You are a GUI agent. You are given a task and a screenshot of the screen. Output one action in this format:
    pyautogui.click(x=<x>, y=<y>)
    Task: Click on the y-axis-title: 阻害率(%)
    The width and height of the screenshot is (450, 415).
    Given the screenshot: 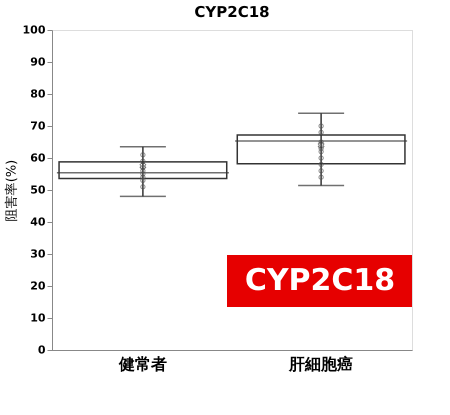 What is the action you would take?
    pyautogui.click(x=12, y=191)
    